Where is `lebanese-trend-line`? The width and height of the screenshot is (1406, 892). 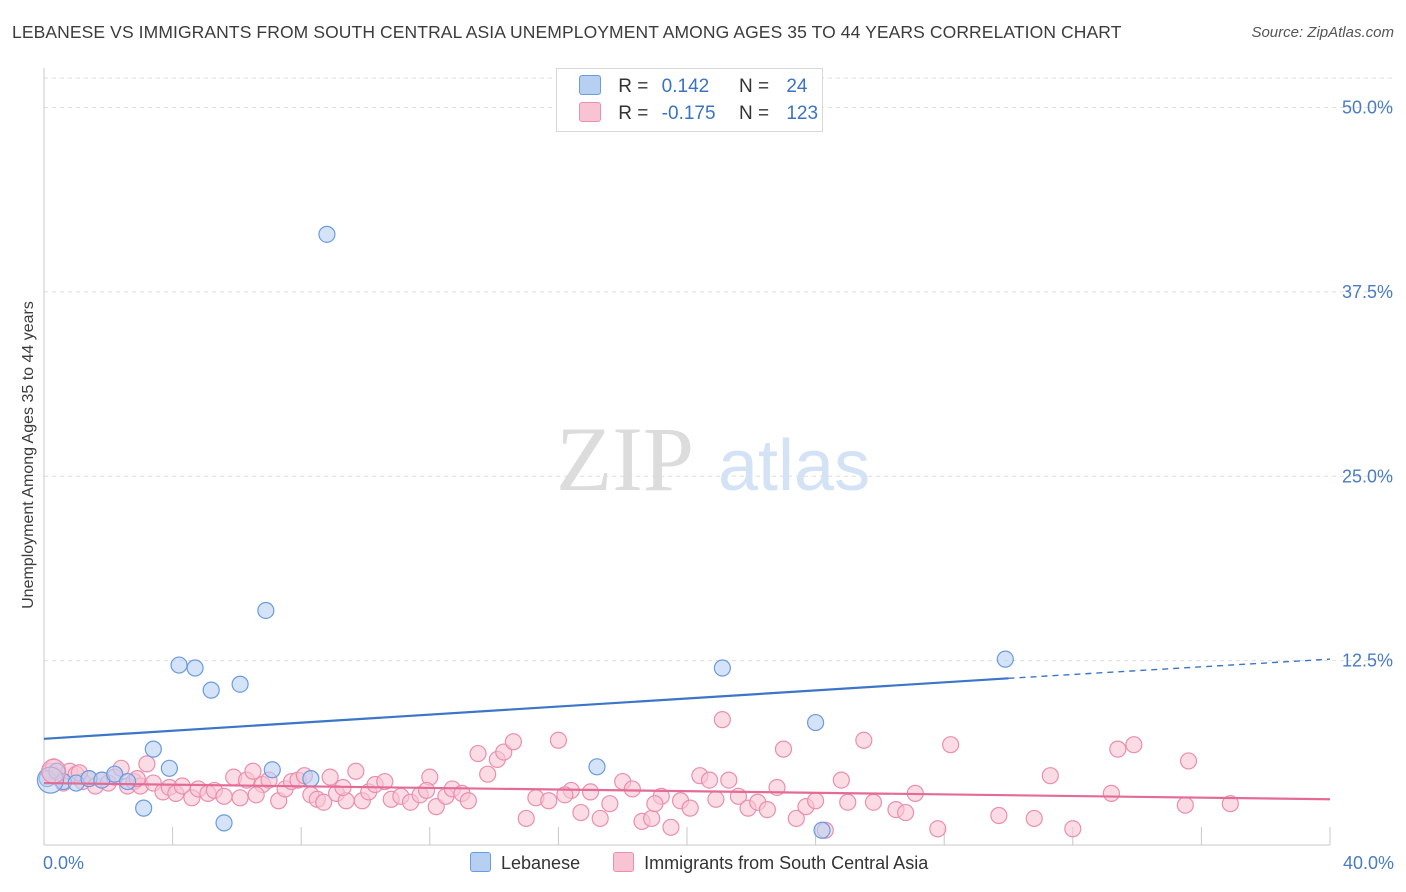
lebanese-trend-line is located at coordinates (526, 708).